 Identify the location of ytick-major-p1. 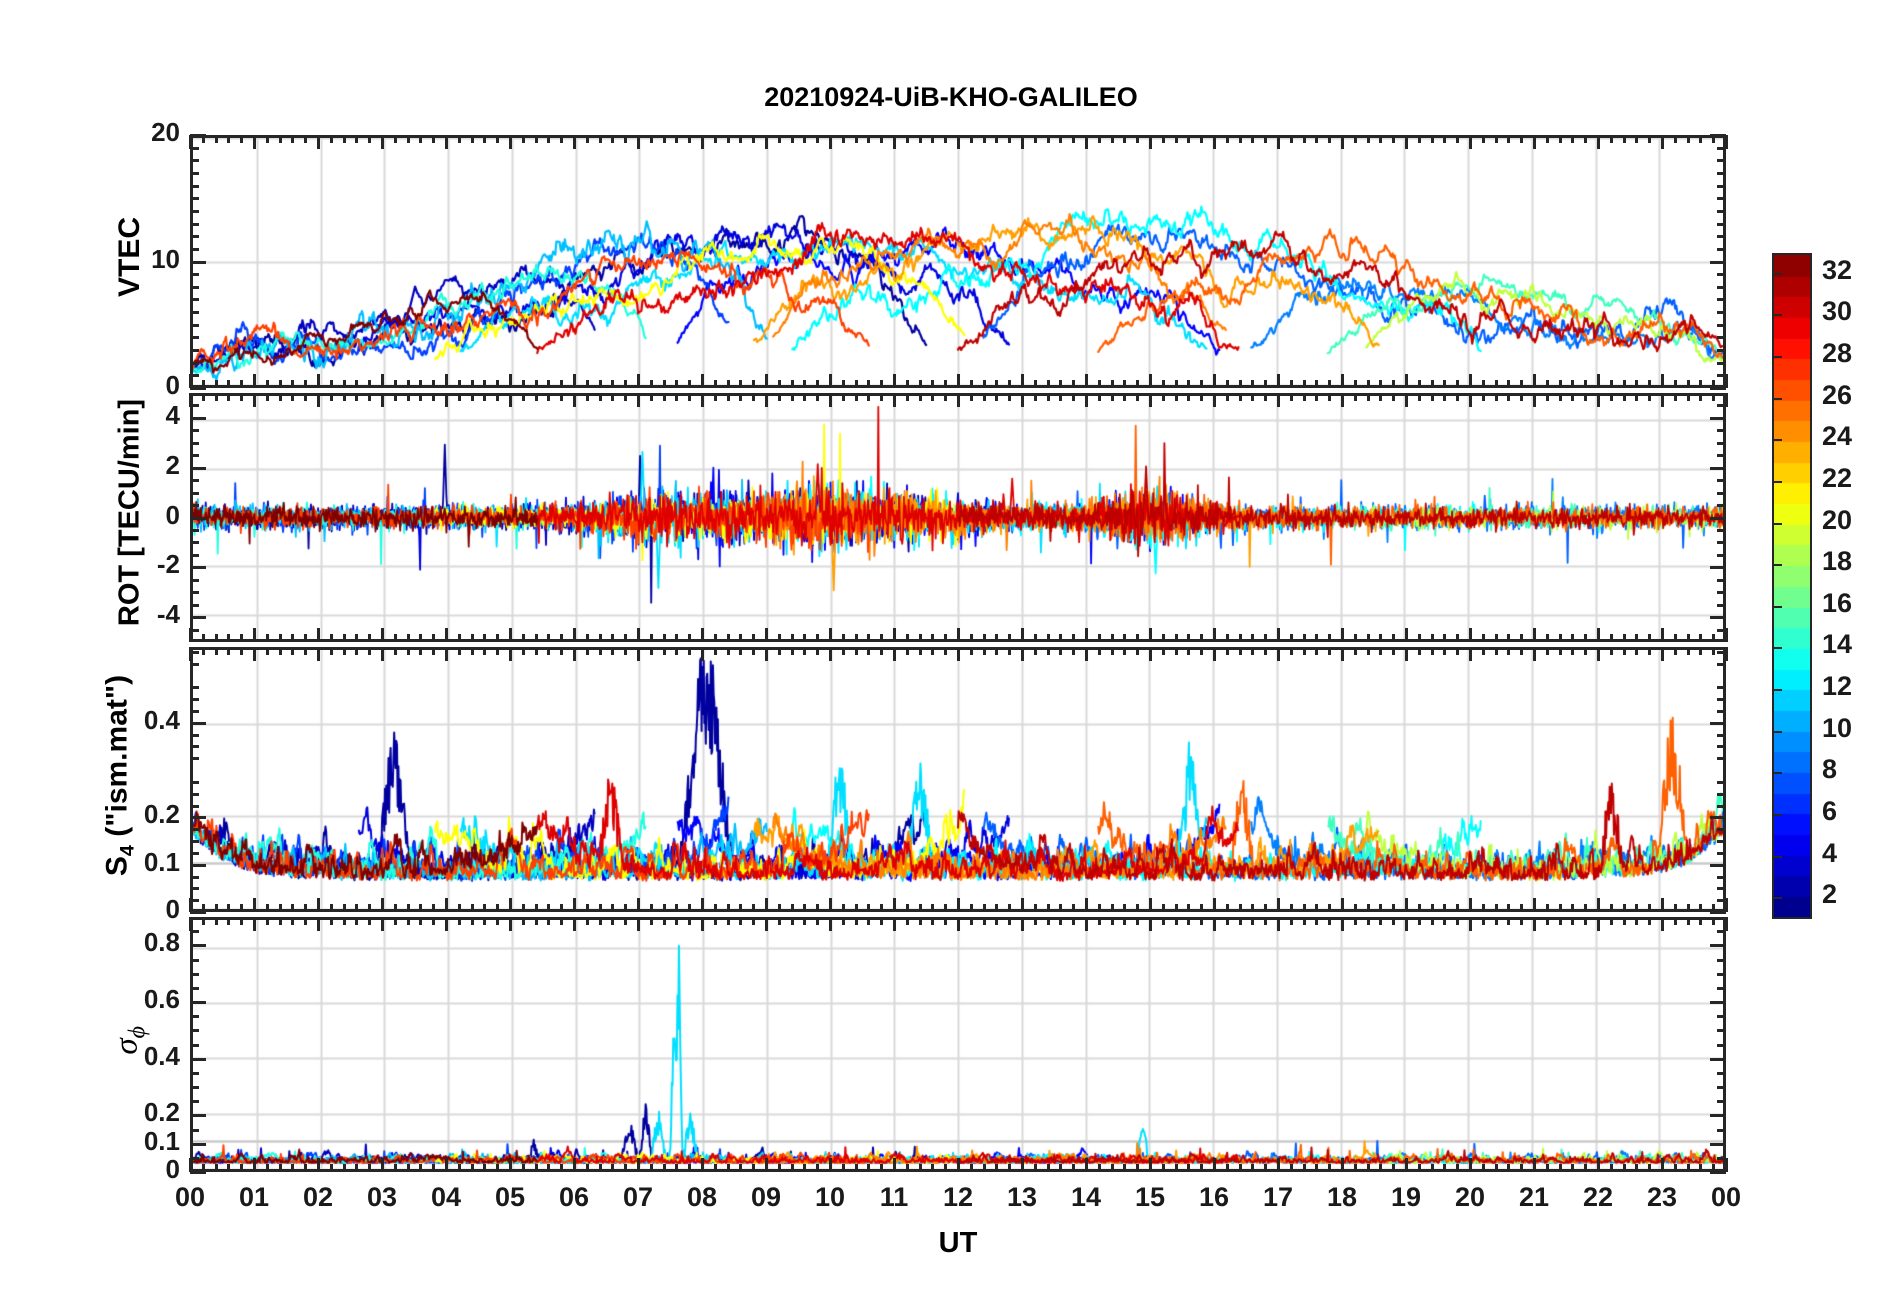
(1718, 262).